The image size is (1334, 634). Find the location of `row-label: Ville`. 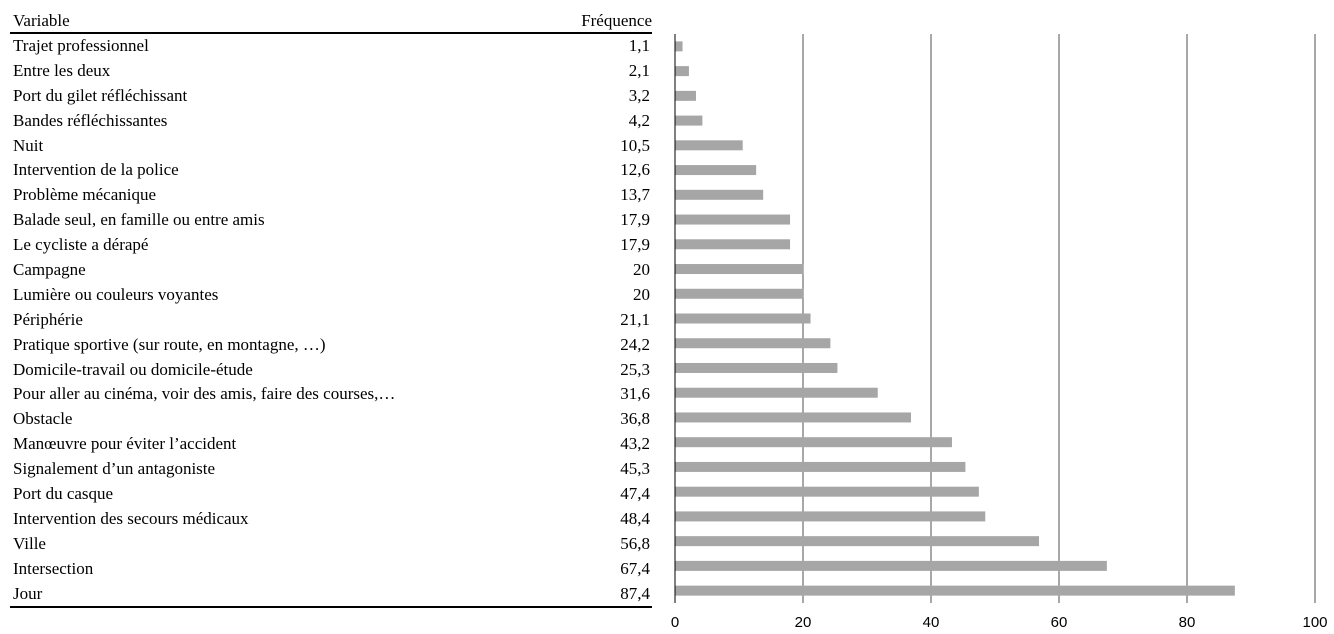

row-label: Ville is located at coordinates (29, 543).